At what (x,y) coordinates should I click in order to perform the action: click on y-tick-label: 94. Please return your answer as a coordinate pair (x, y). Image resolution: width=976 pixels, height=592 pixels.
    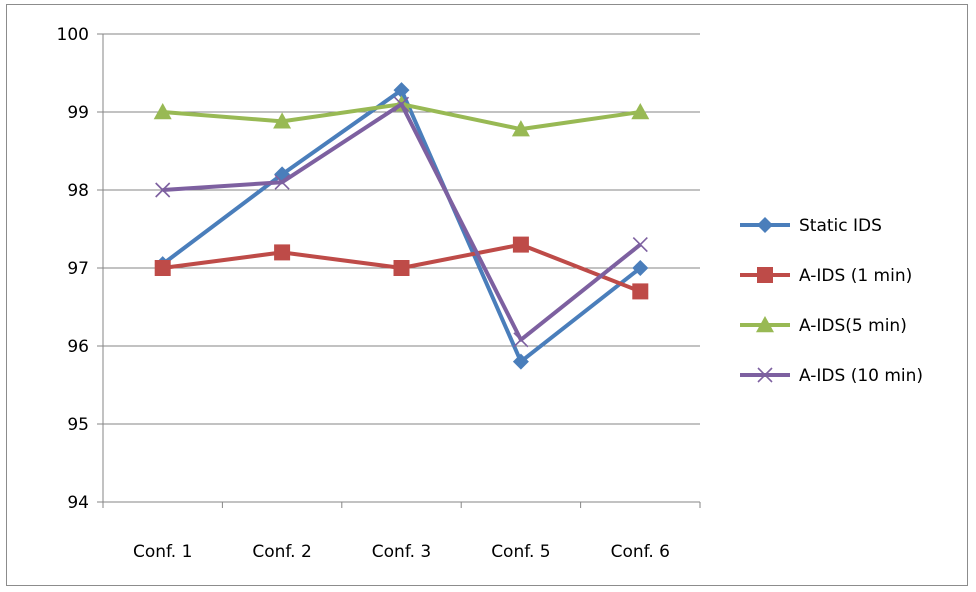
    Looking at the image, I should click on (78, 503).